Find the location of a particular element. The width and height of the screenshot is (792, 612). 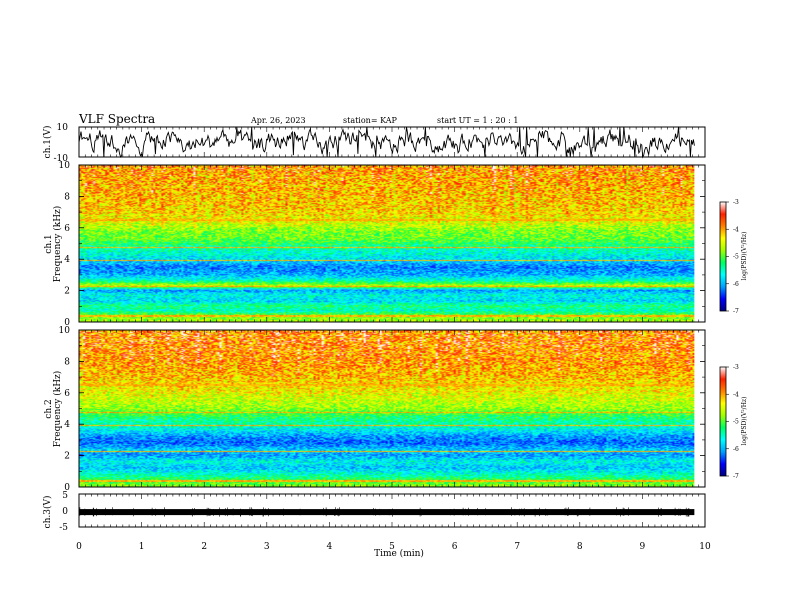

xtick-label: 9 is located at coordinates (643, 547).